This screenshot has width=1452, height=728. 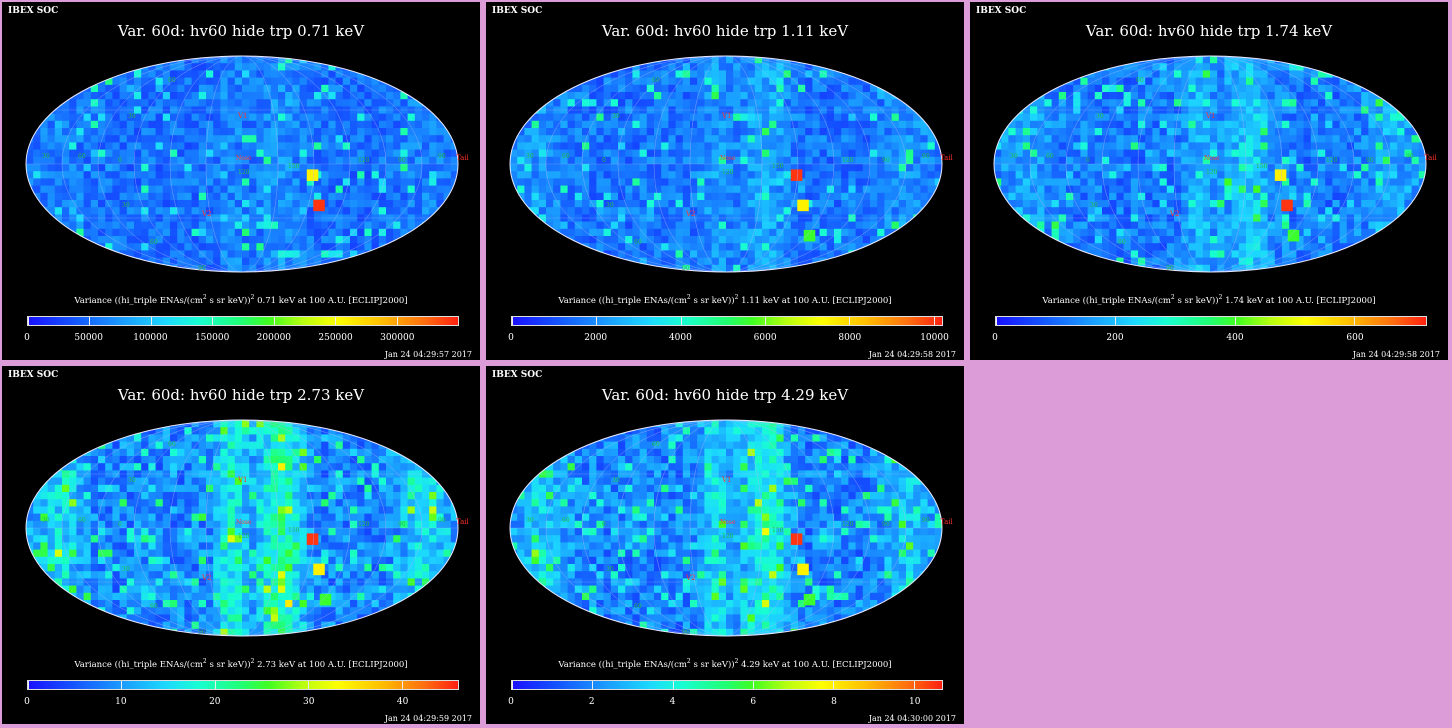 What do you see at coordinates (1287, 205) in the screenshot?
I see `hotspot-cell` at bounding box center [1287, 205].